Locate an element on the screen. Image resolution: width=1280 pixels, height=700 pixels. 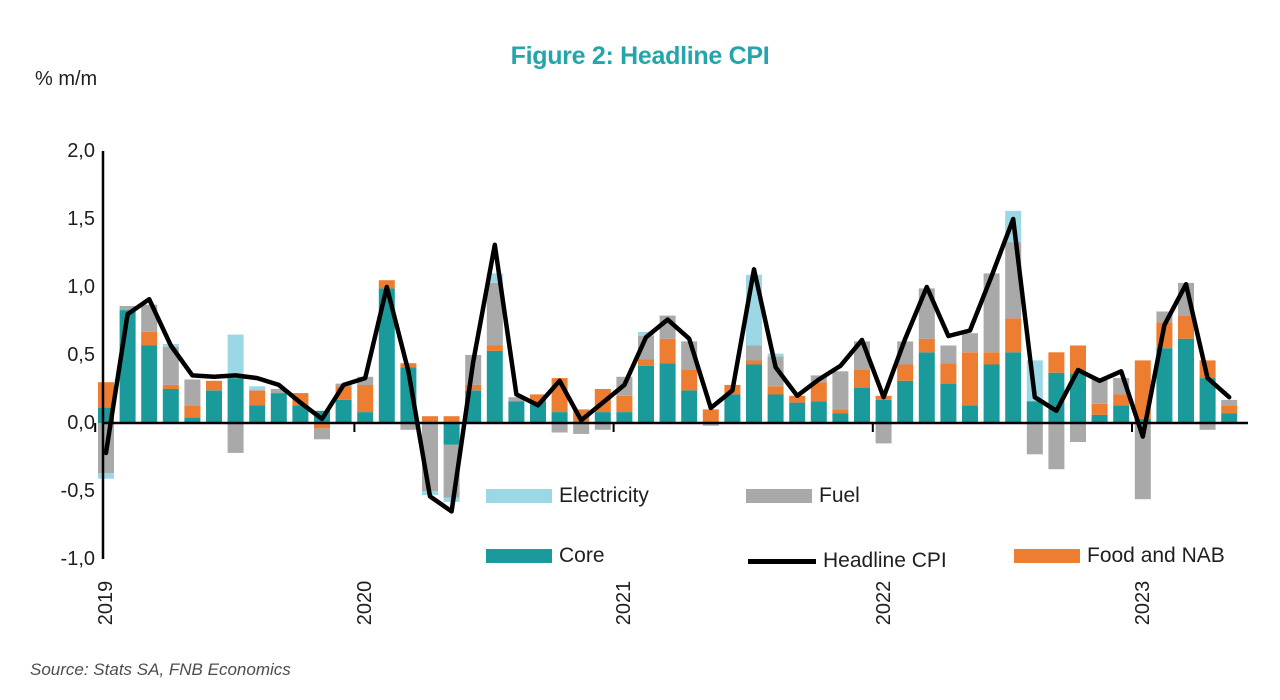
y-tick-label: 1,0 is located at coordinates (81, 287).